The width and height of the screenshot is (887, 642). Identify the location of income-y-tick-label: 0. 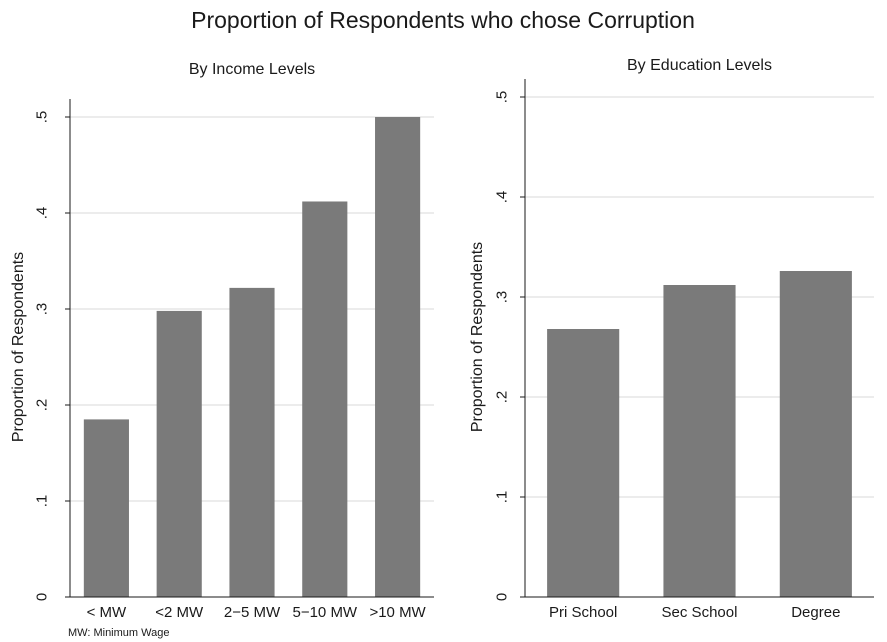
(42, 597).